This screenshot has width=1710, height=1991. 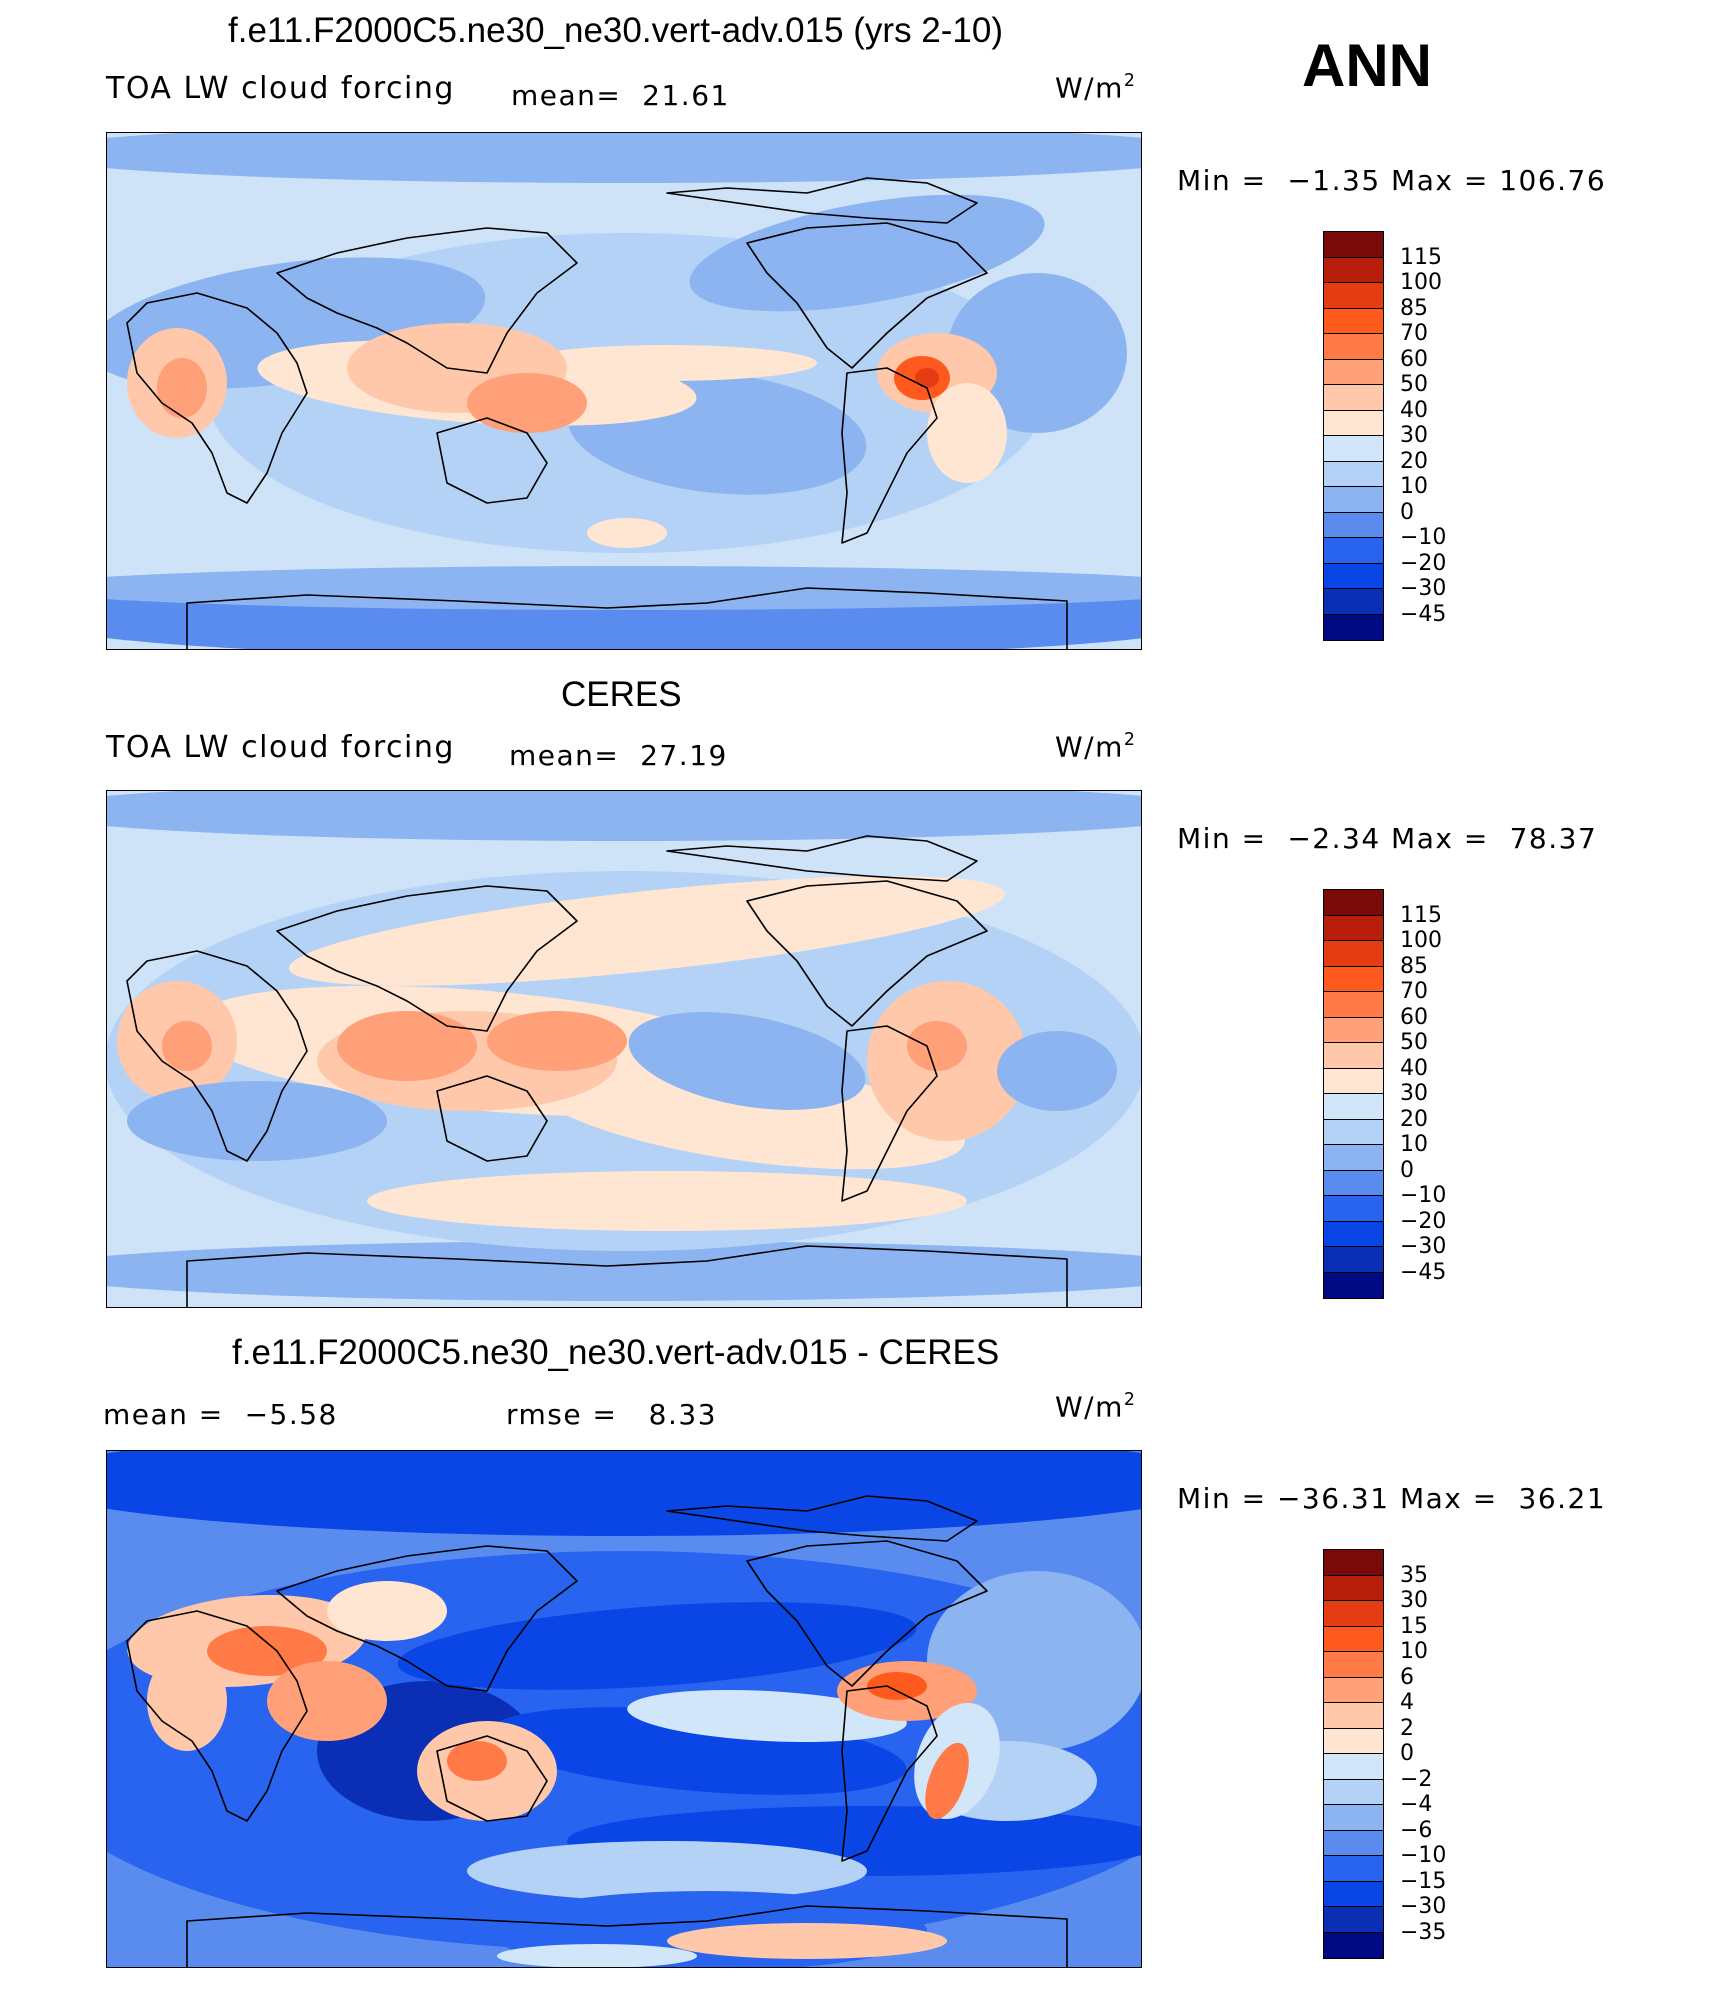 What do you see at coordinates (1407, 1702) in the screenshot?
I see `colorbar-level-label: 4` at bounding box center [1407, 1702].